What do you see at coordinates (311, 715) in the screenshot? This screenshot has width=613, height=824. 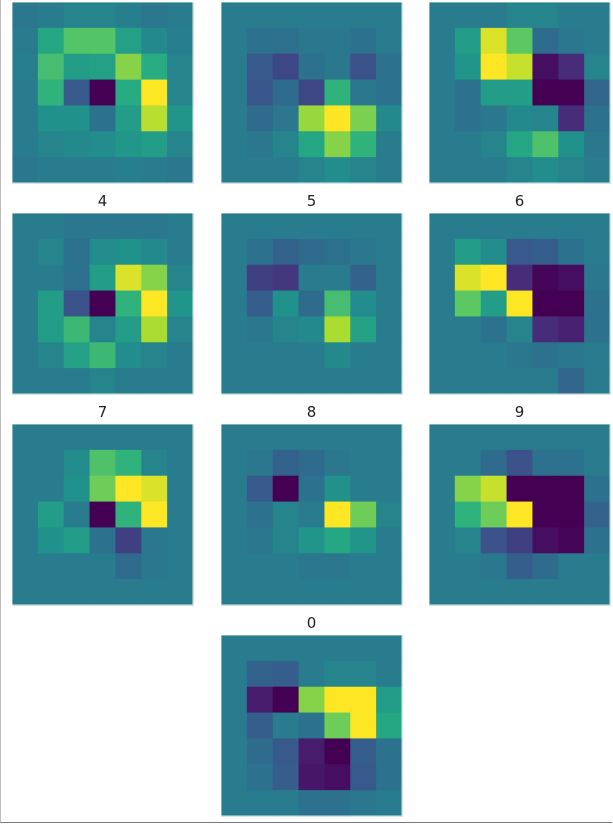 I see `heatmap-panel: 0` at bounding box center [311, 715].